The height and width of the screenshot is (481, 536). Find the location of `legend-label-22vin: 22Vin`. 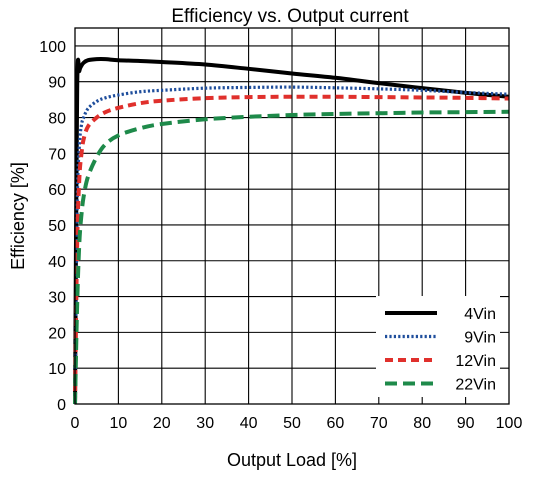

legend-label-22vin: 22Vin is located at coordinates (475, 385).